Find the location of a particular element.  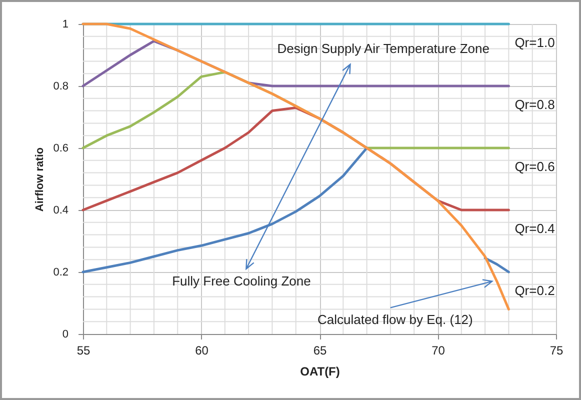

y-axis-title: Airflow ratio is located at coordinates (40, 179).